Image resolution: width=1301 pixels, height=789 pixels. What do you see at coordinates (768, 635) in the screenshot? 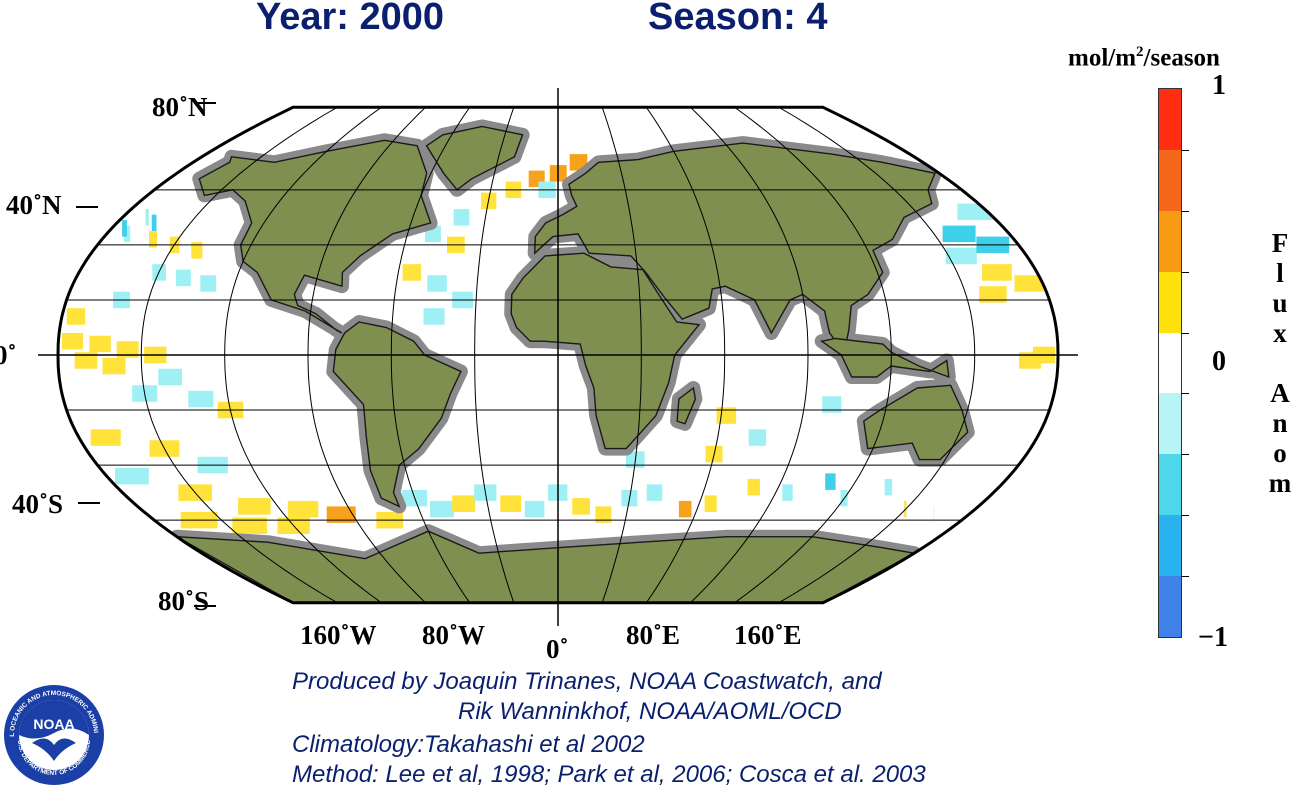
I see `lon-label-160e: 160˚E` at bounding box center [768, 635].